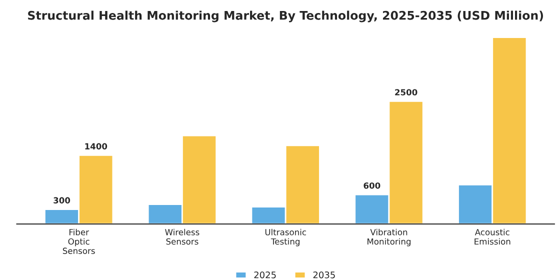  Describe the element at coordinates (62, 200) in the screenshot. I see `data-label: 300` at that location.